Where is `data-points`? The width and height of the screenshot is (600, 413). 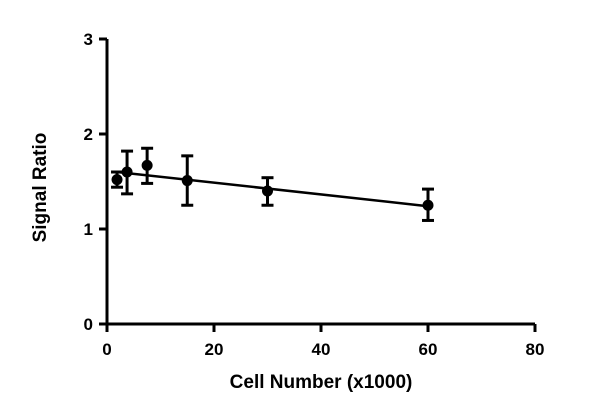 data-points is located at coordinates (272, 184).